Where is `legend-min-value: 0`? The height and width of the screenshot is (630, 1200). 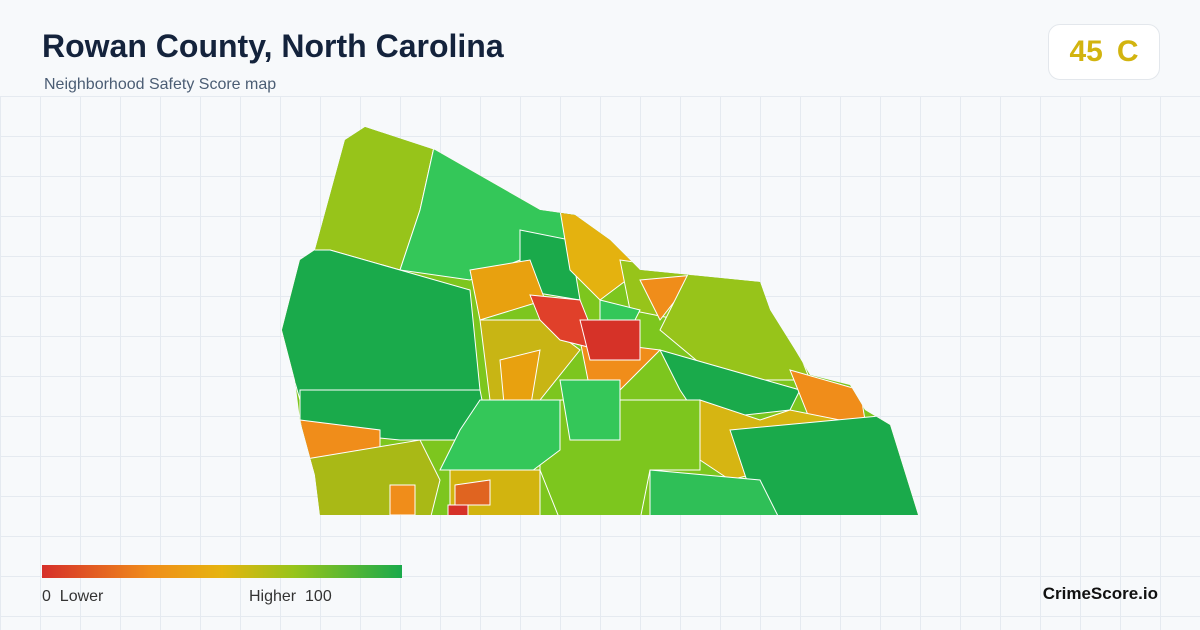
legend-min-value: 0 is located at coordinates (46, 596).